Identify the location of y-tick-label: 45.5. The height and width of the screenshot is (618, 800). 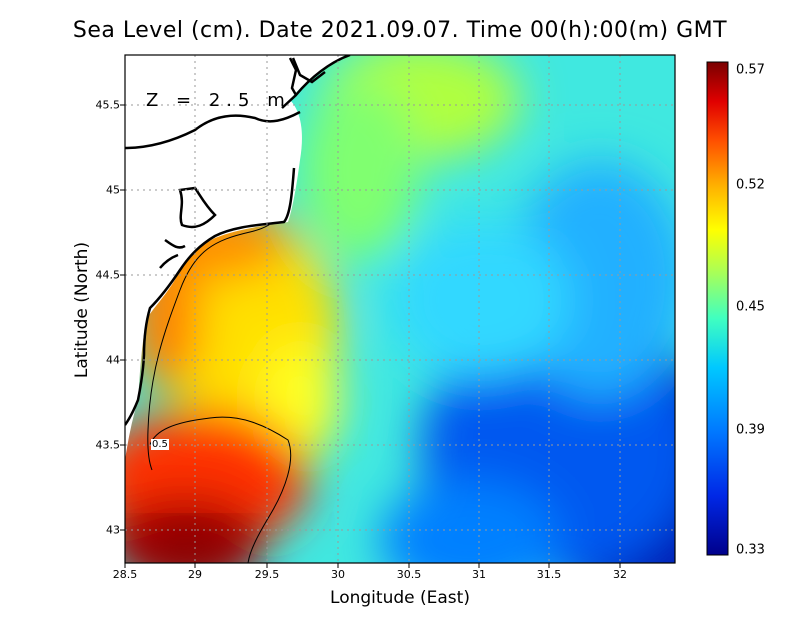
(108, 105).